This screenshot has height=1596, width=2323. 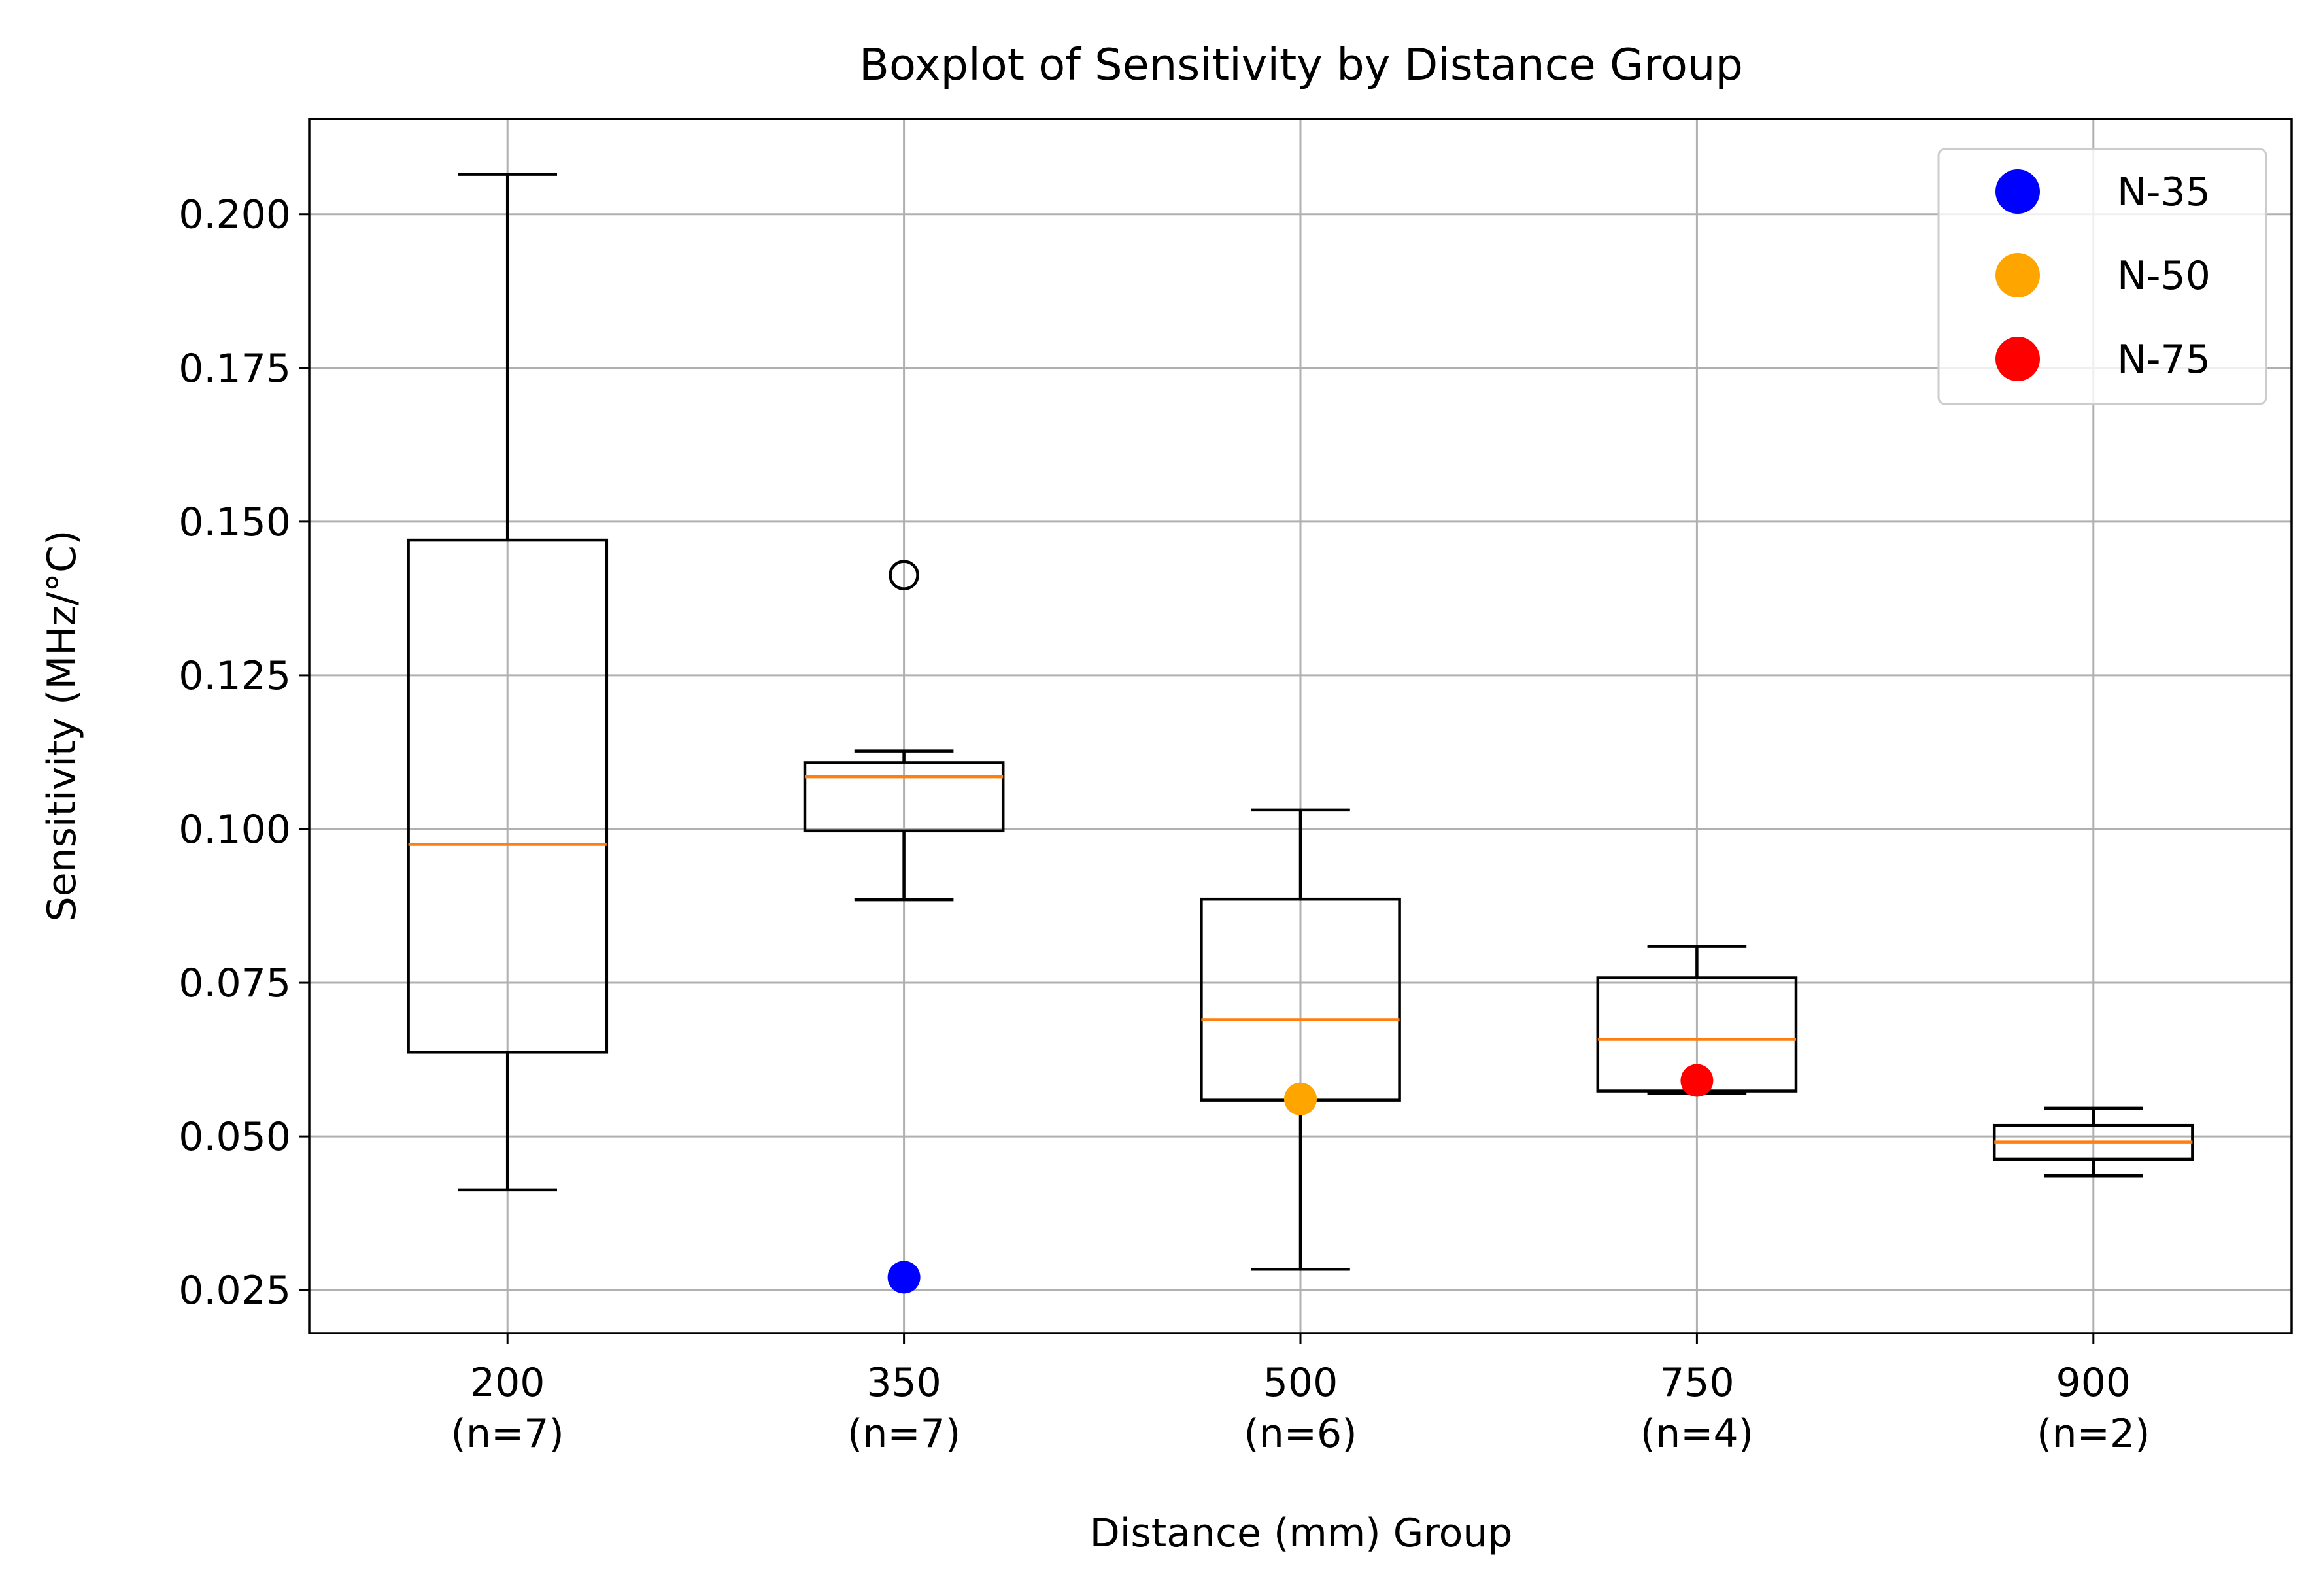 I want to click on y-axis: 0.025 0.050 0.075 0.100 0.125 0.150 0.175 0.200, so click(x=243, y=753).